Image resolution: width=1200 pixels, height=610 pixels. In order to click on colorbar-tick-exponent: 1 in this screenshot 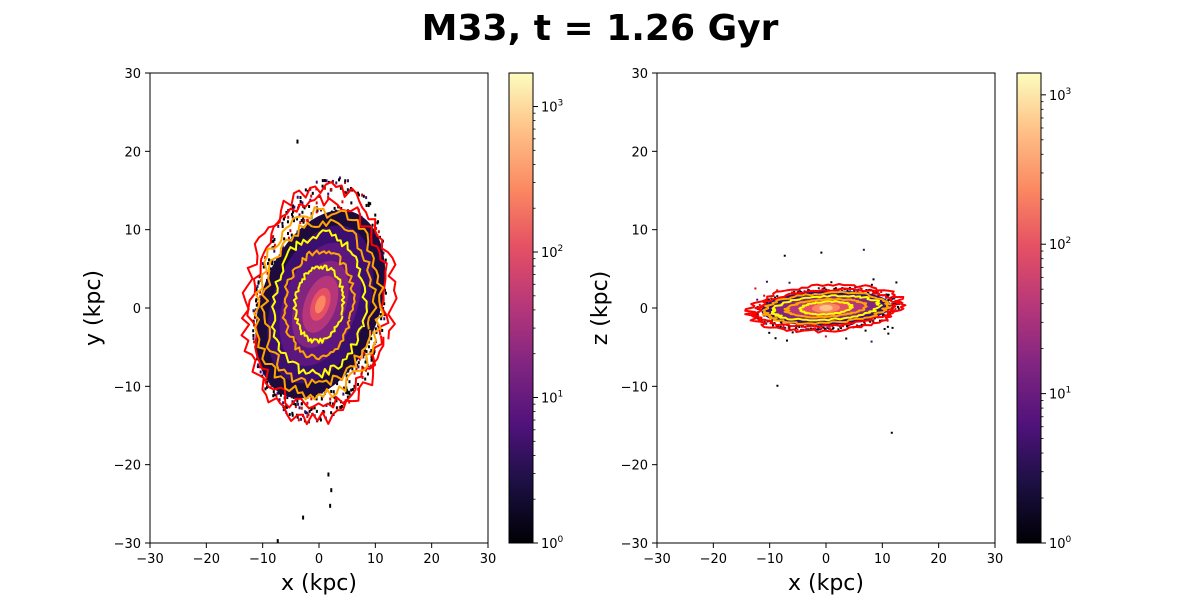, I will do `click(1069, 391)`.